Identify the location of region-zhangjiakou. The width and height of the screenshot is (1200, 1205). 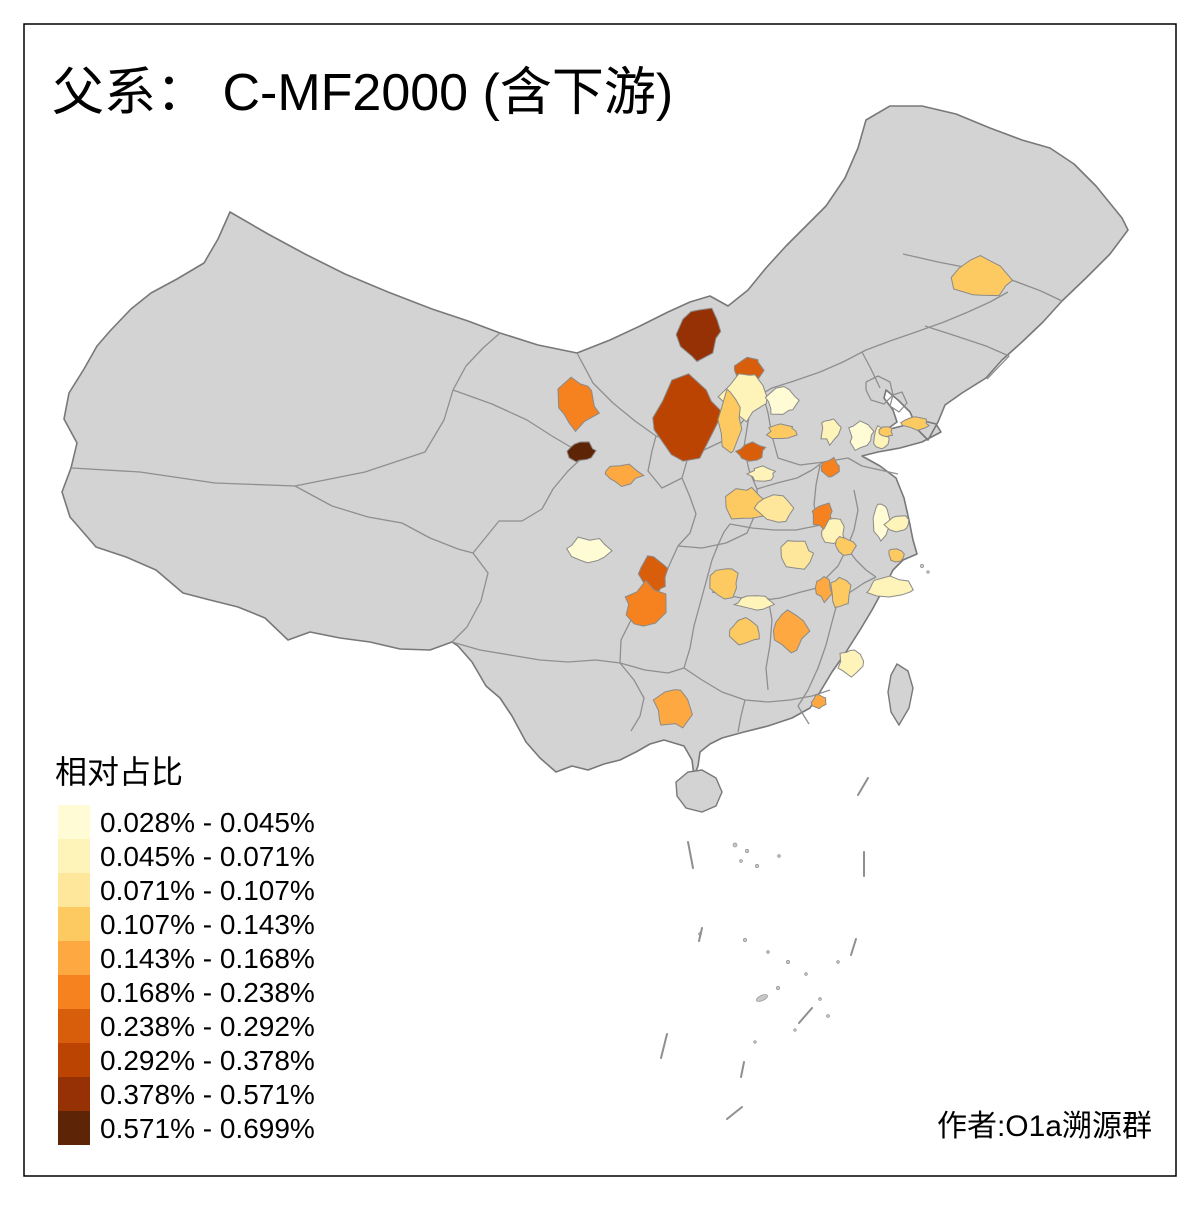
(782, 400).